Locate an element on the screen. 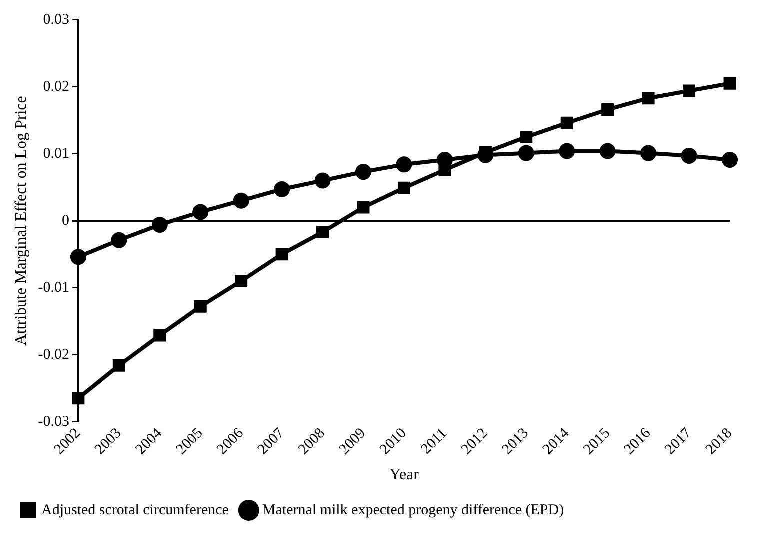  legend-label: Maternal milk expected progeny difference (EPD) is located at coordinates (413, 510).